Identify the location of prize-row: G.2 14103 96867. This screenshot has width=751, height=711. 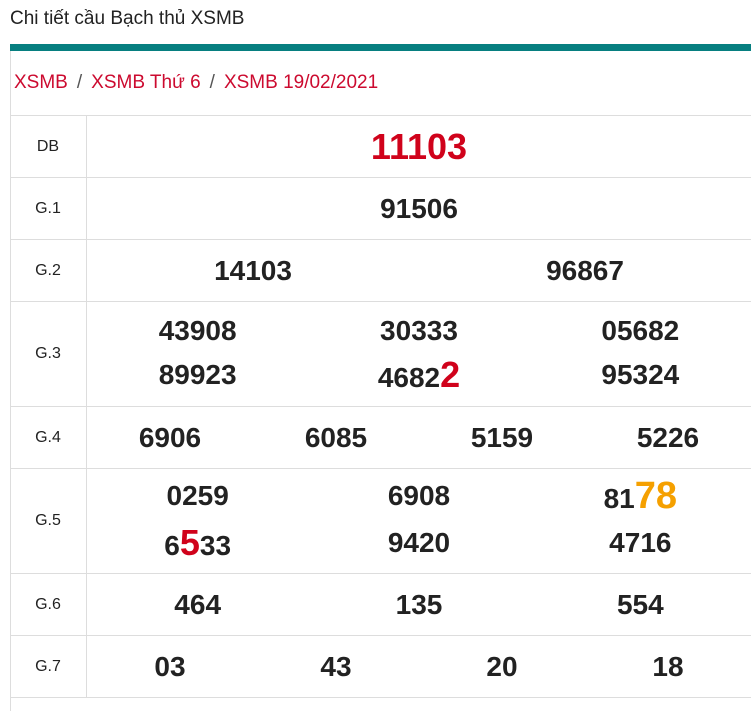
(380, 271).